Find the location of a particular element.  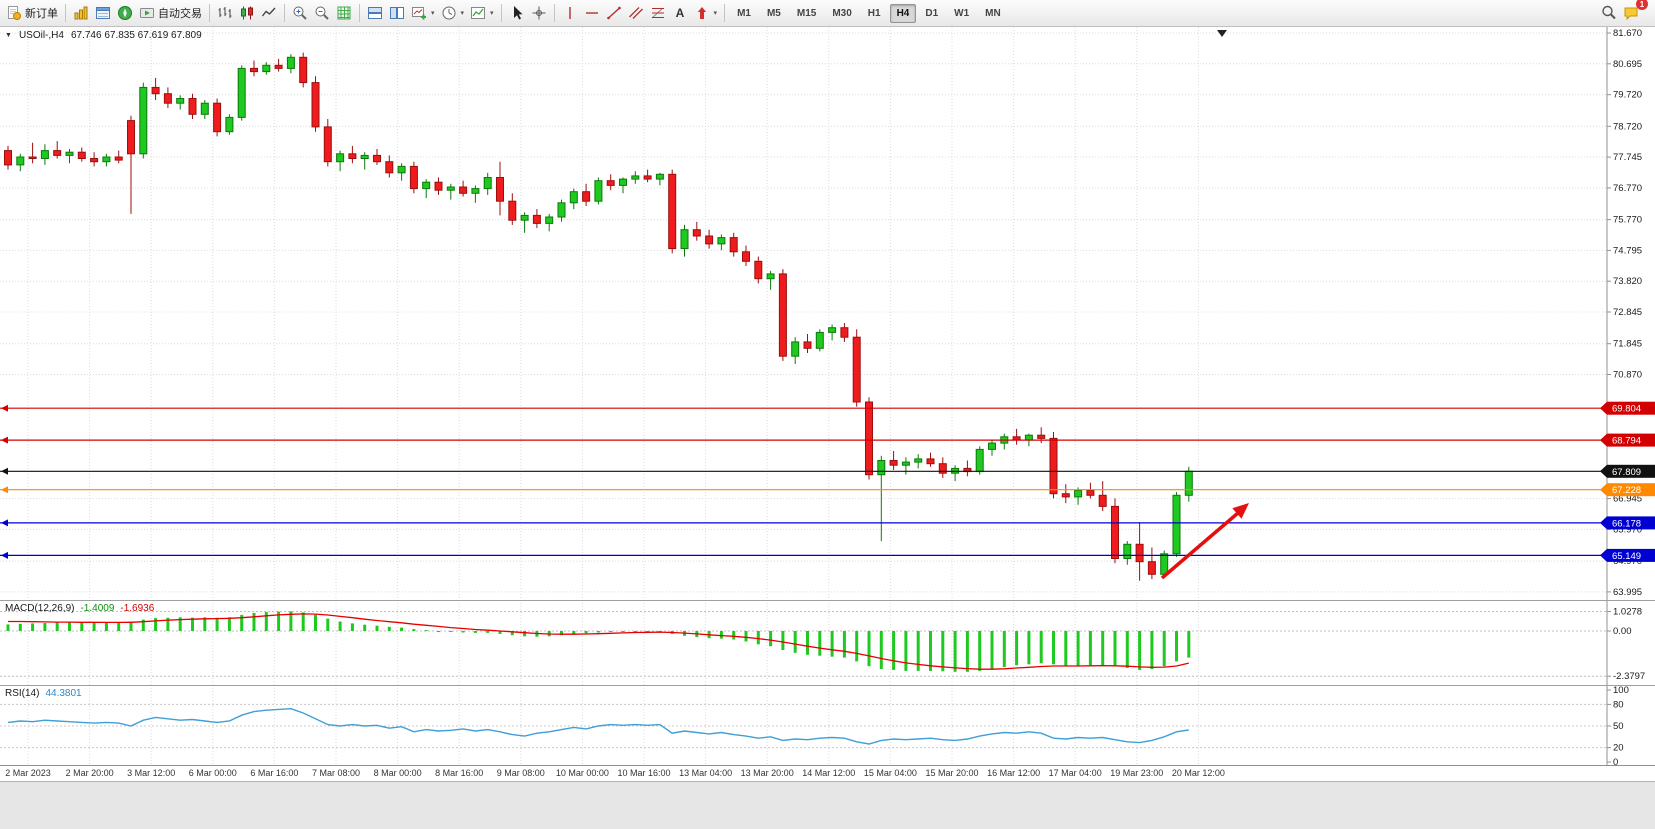

autotrade-button: 自动交易 is located at coordinates (170, 13).